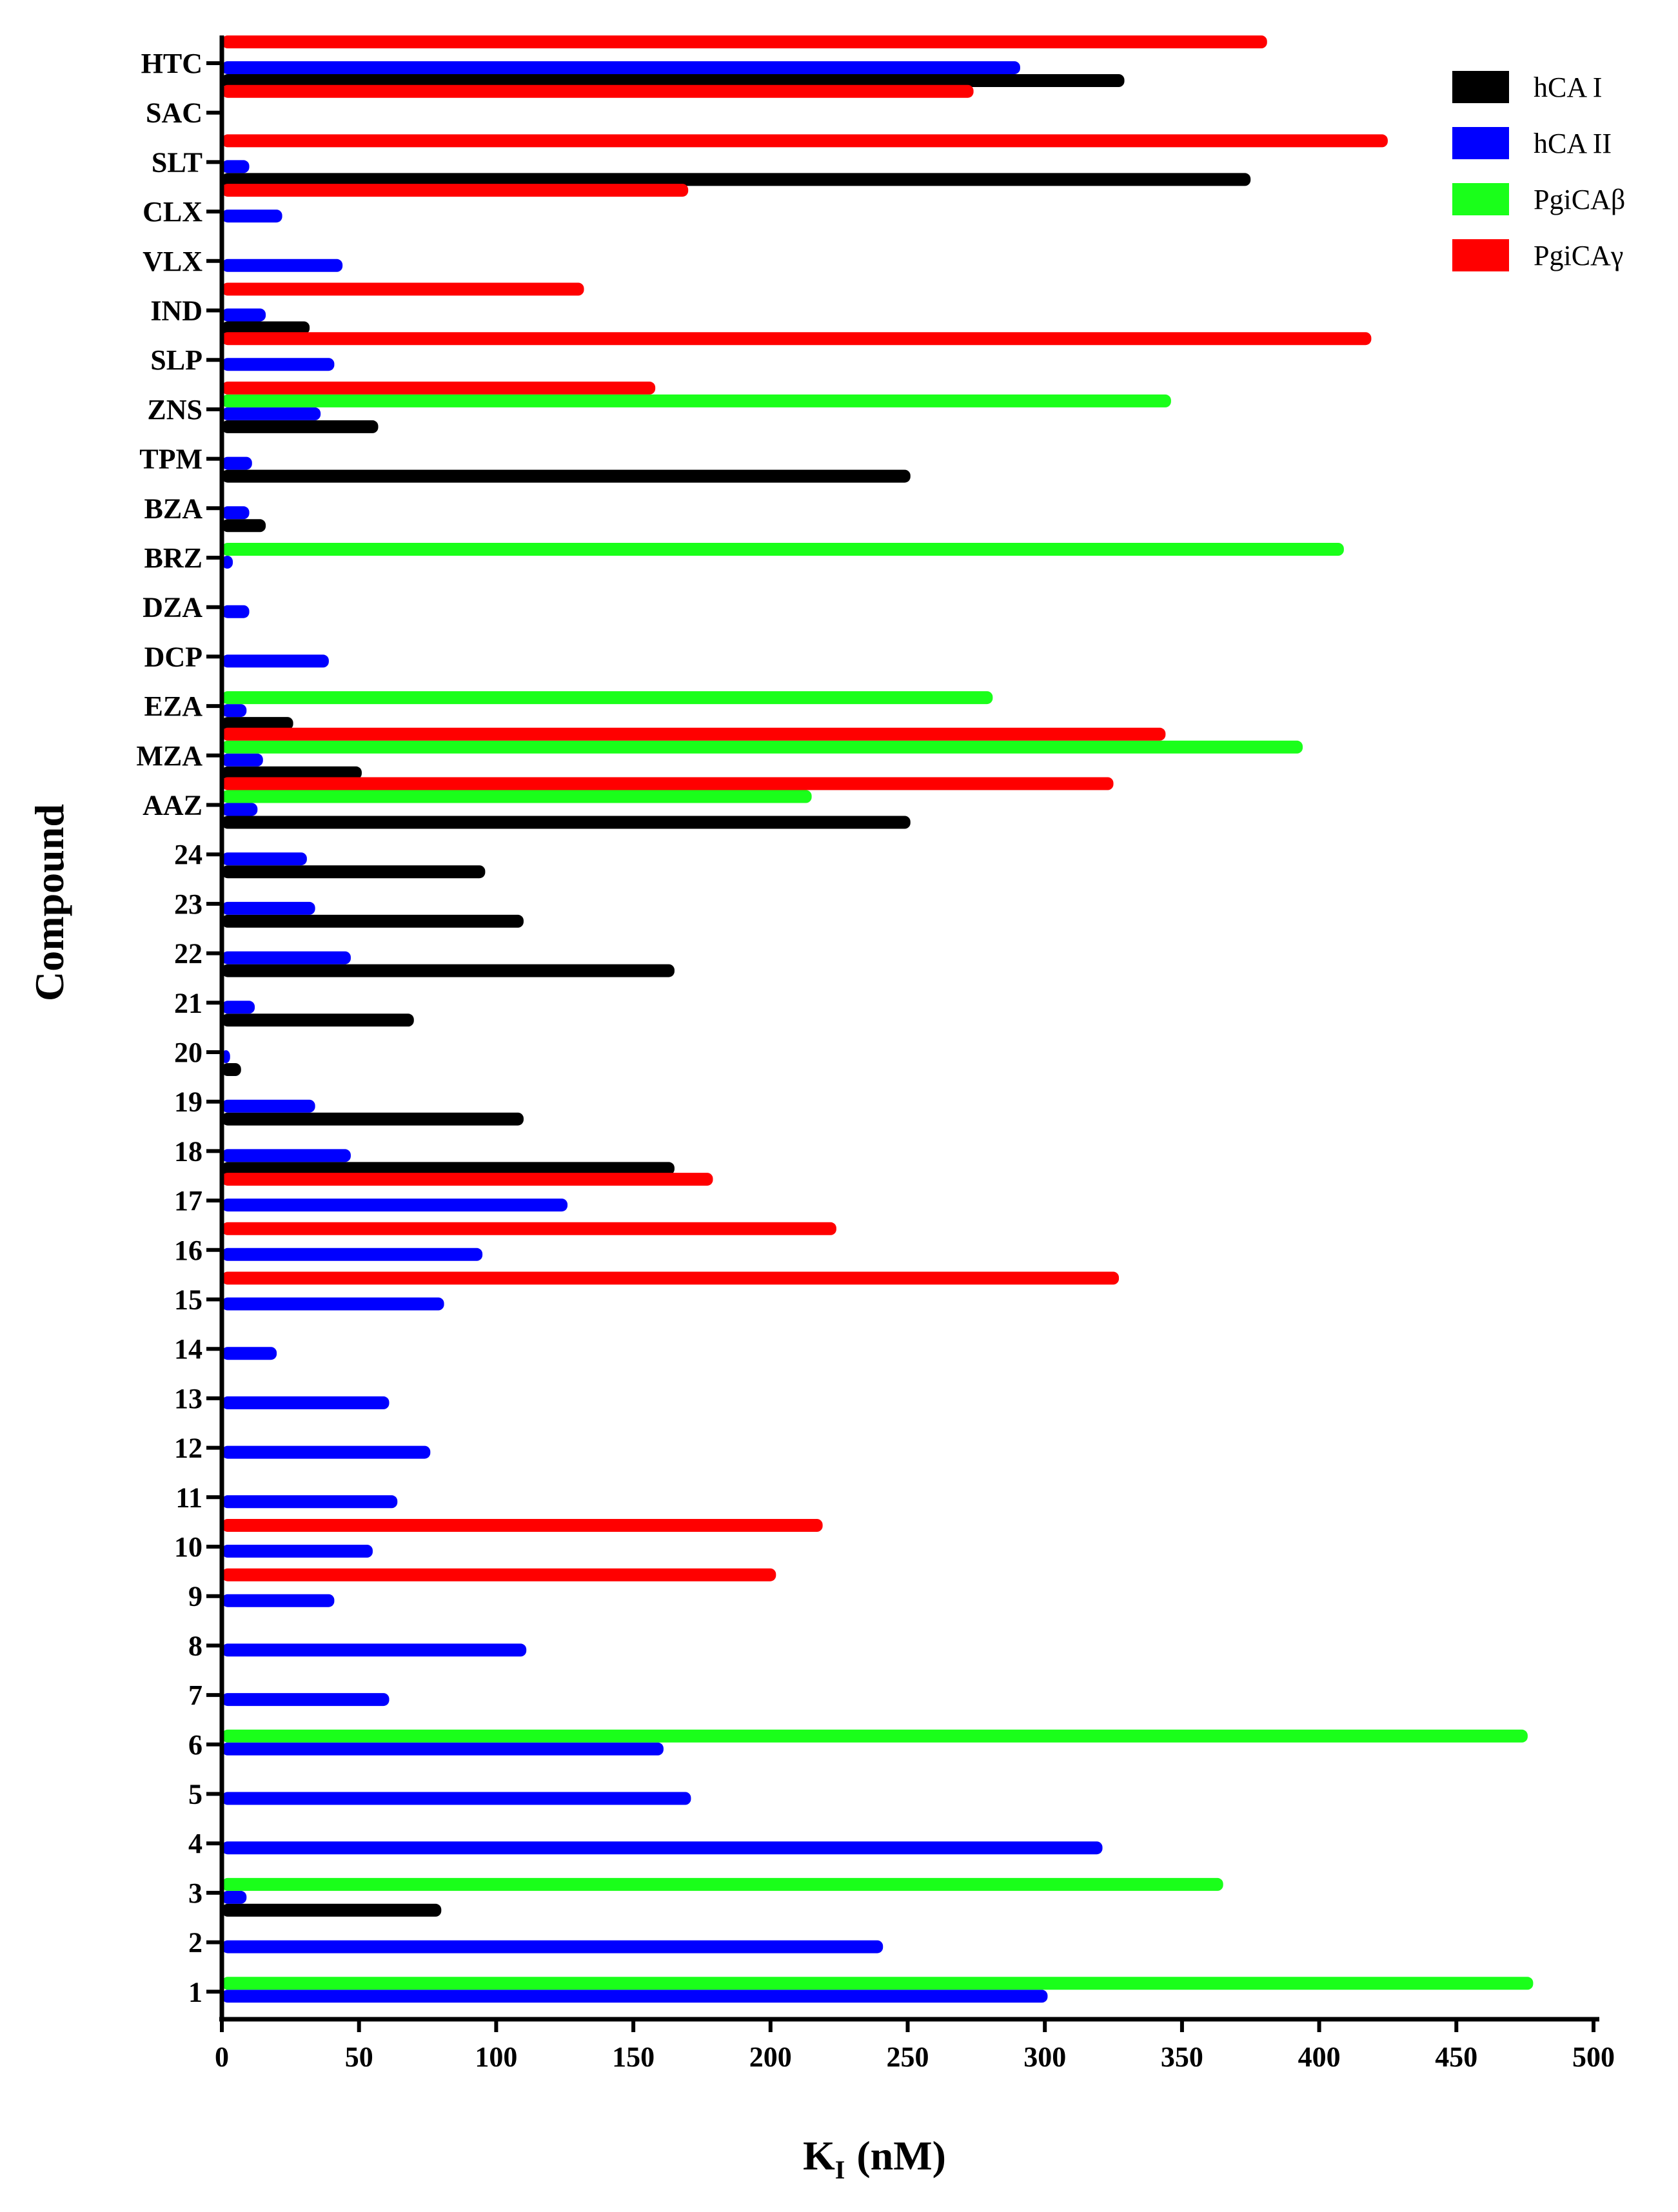 The image size is (1678, 2212). Describe the element at coordinates (236, 611) in the screenshot. I see `bar-hca-ii-dza` at that location.